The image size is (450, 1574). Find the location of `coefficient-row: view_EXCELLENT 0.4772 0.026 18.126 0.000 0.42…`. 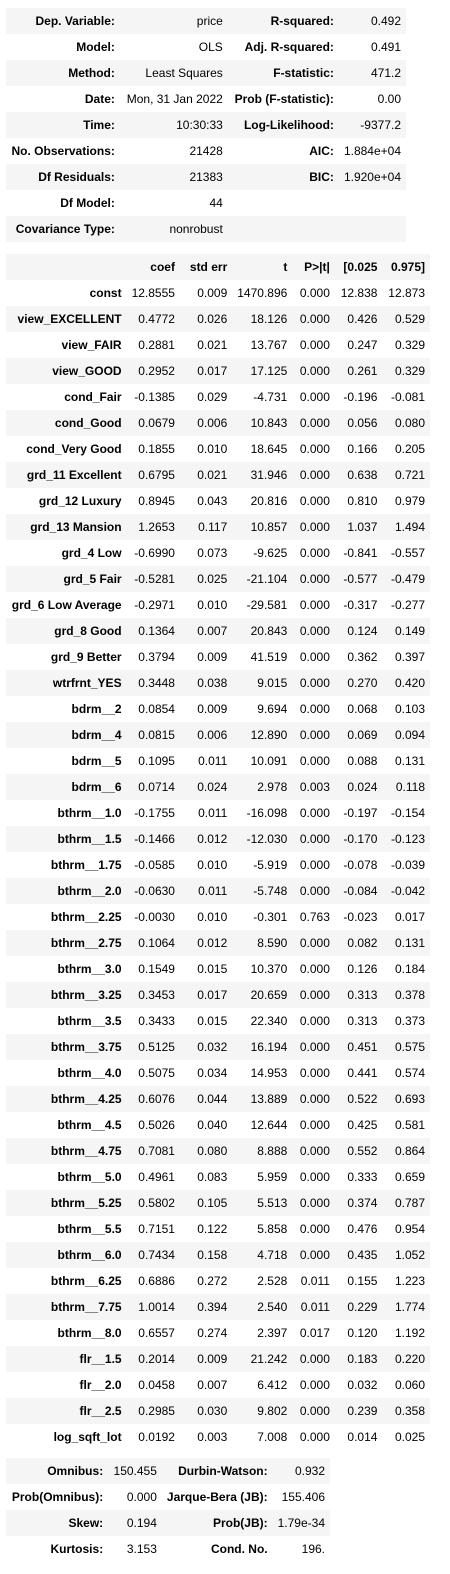

coefficient-row: view_EXCELLENT 0.4772 0.026 18.126 0.000 0.42… is located at coordinates (218, 319).